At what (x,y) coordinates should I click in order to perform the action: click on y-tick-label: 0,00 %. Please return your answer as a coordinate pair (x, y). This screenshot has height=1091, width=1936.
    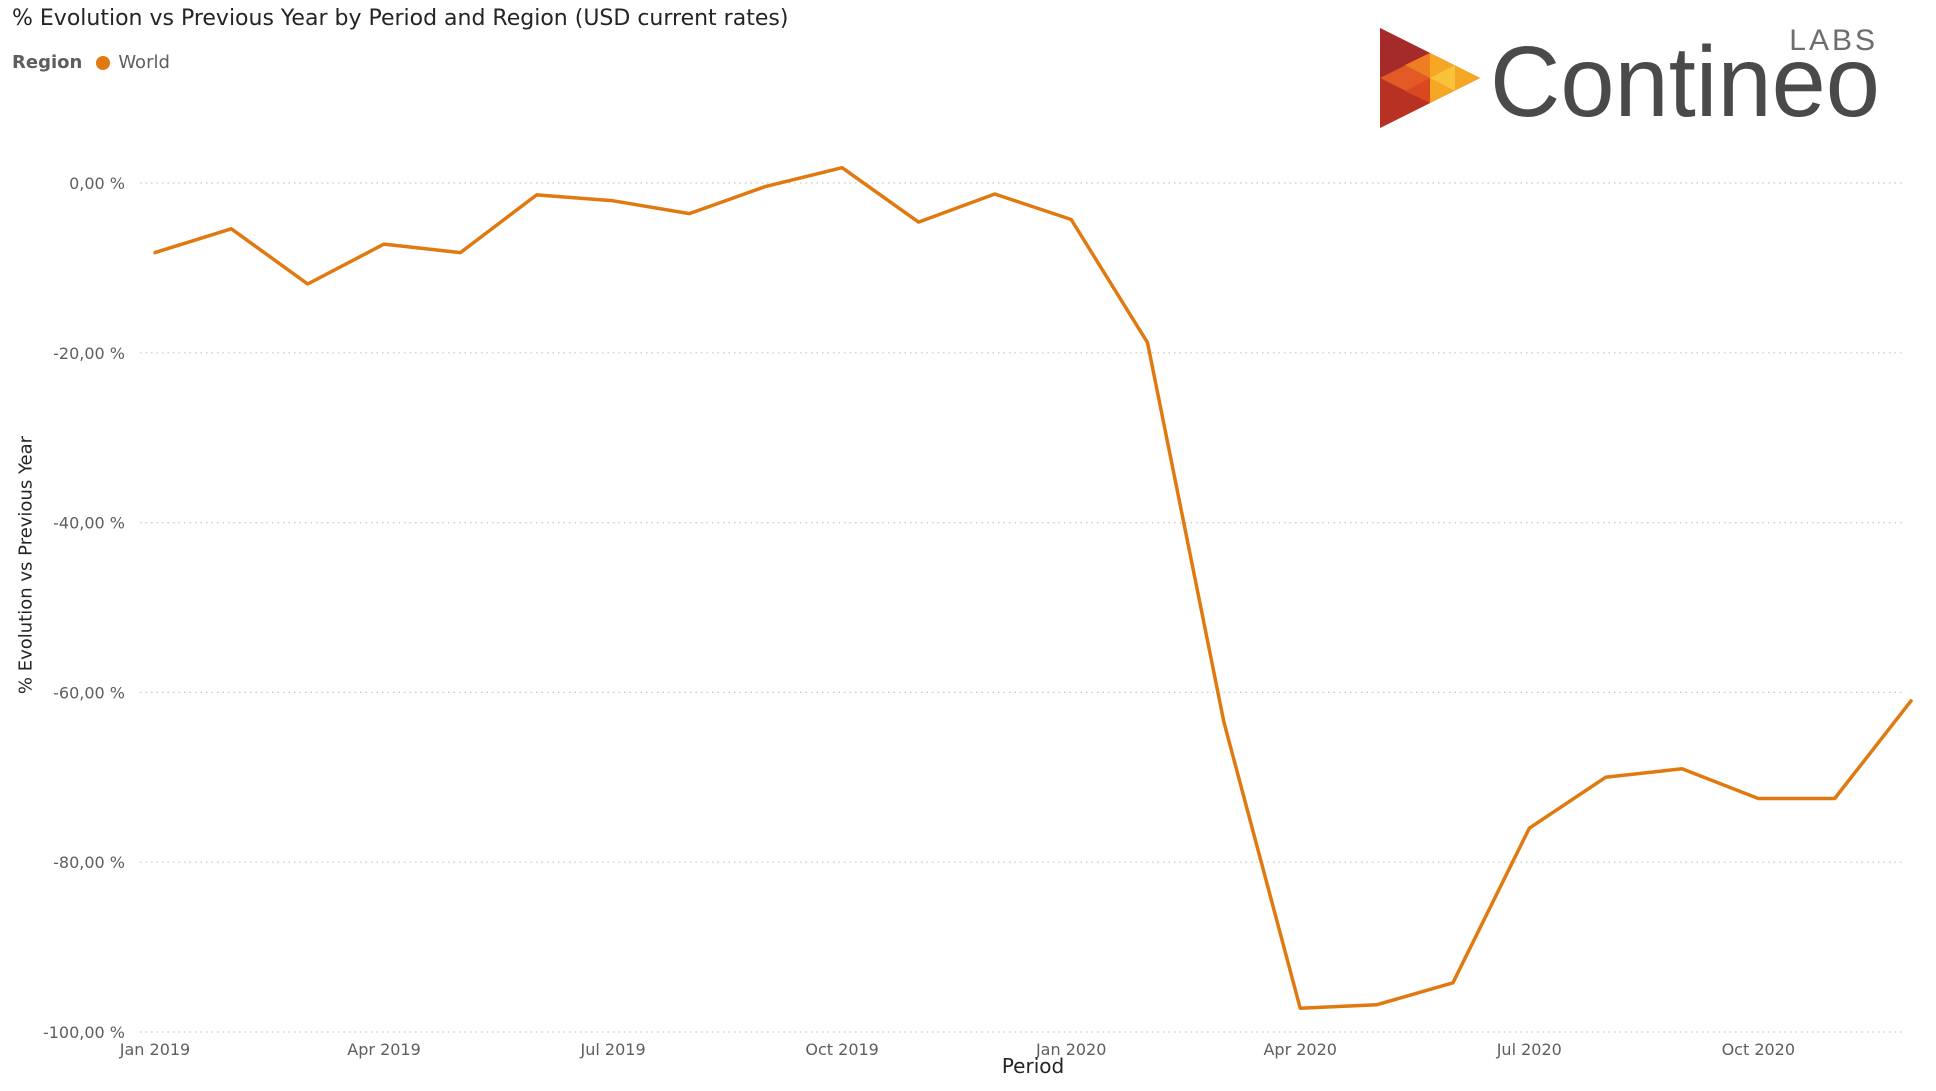
    Looking at the image, I should click on (97, 183).